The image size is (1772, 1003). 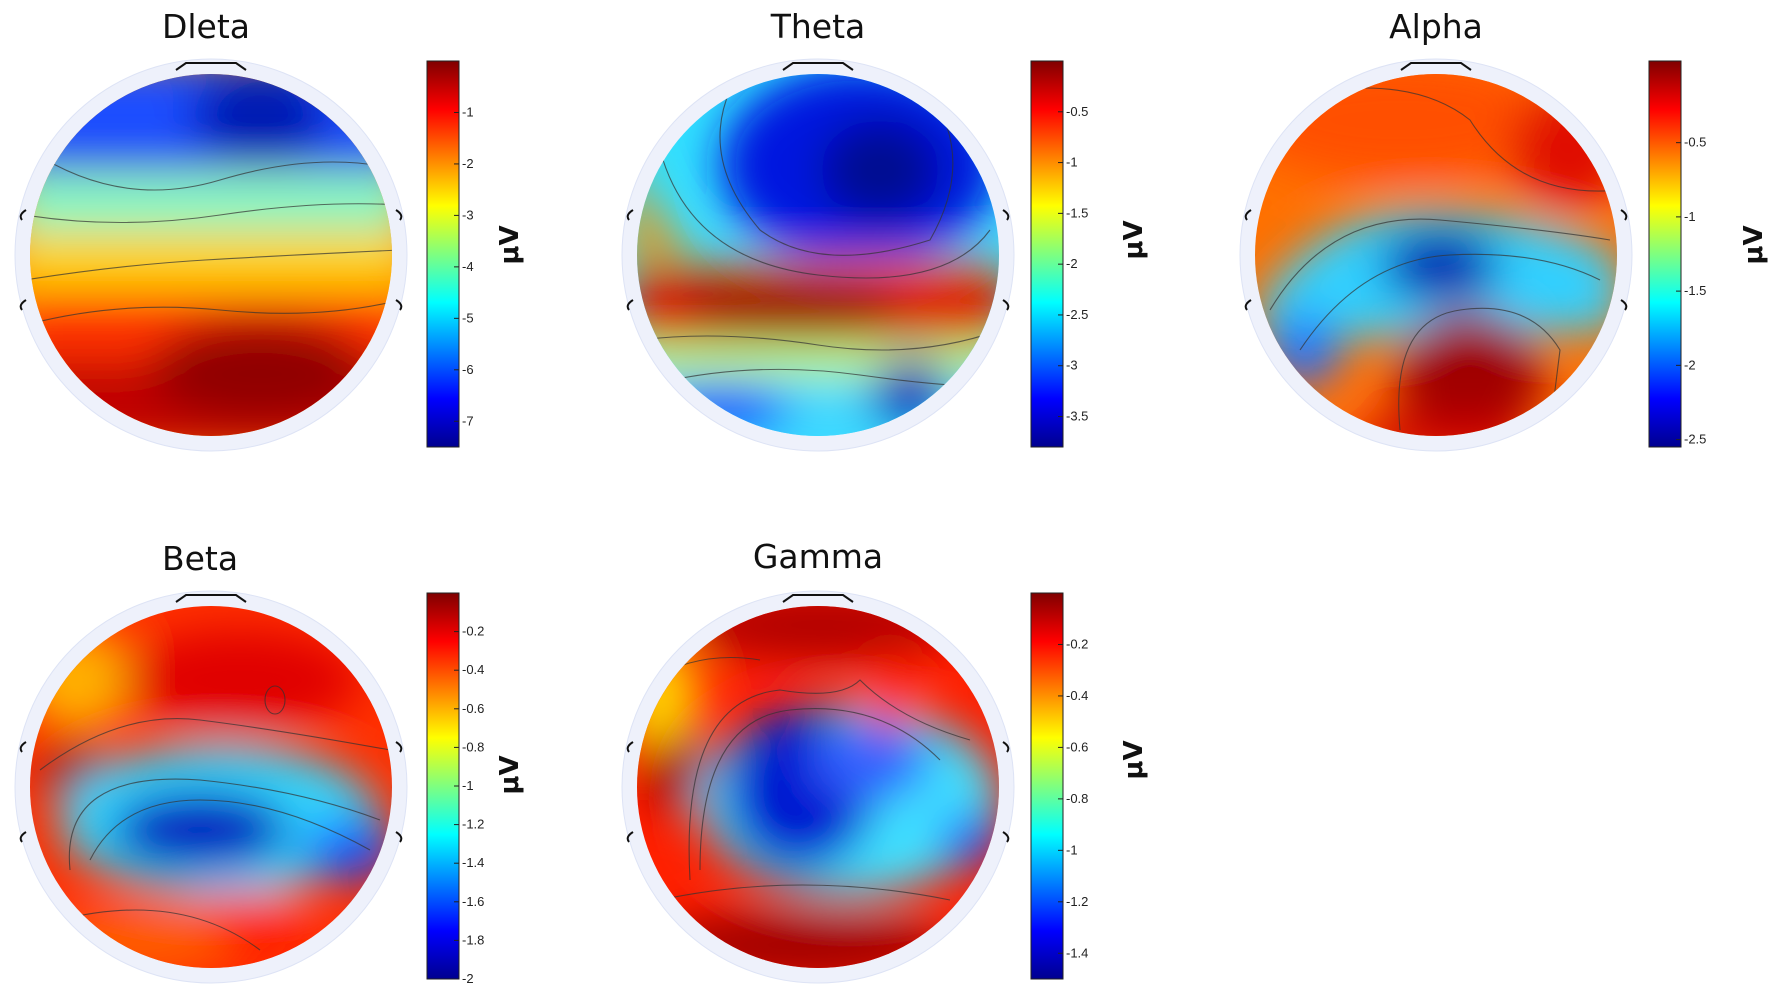 I want to click on colorbar-tick-label: -3.5, so click(x=1077, y=416).